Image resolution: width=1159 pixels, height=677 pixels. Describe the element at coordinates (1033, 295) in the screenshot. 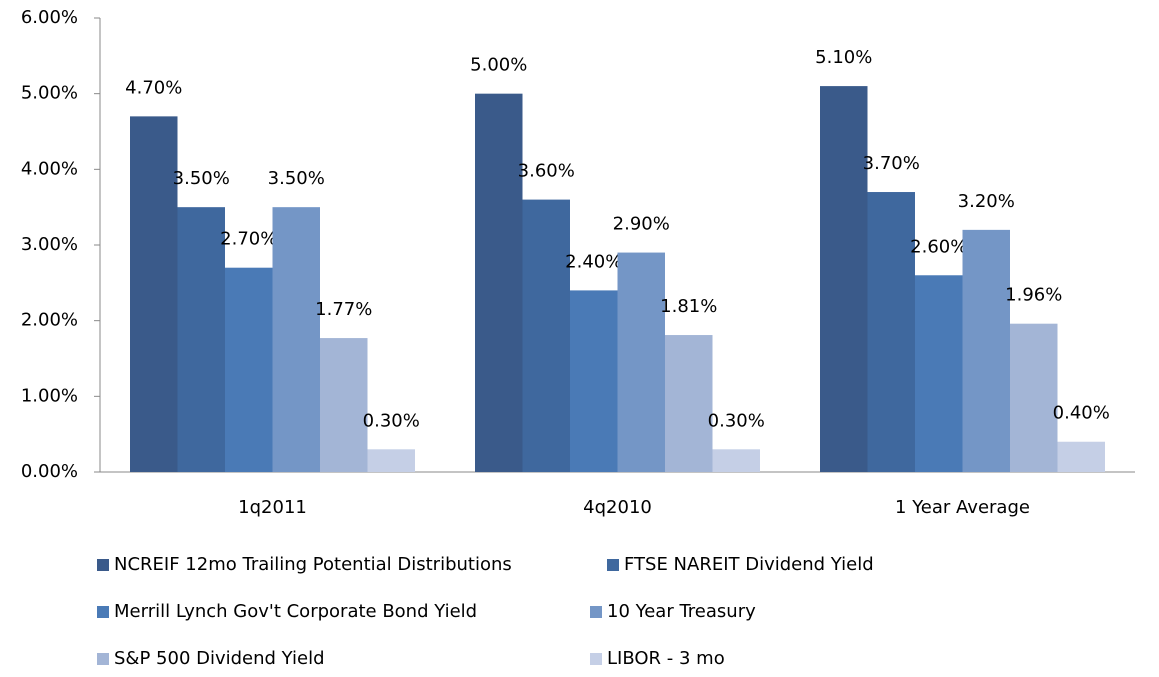

I see `data-label: 1.96%` at that location.